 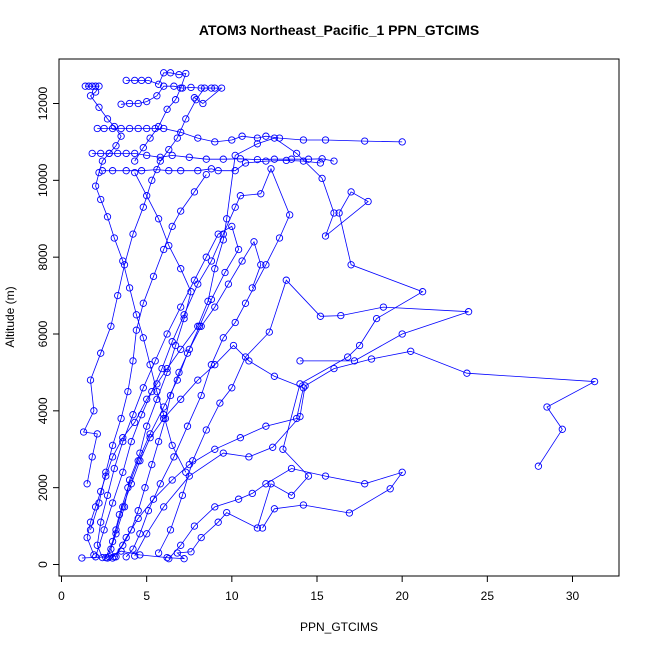 What do you see at coordinates (10, 316) in the screenshot?
I see `y-axis-label: Altitude (m)` at bounding box center [10, 316].